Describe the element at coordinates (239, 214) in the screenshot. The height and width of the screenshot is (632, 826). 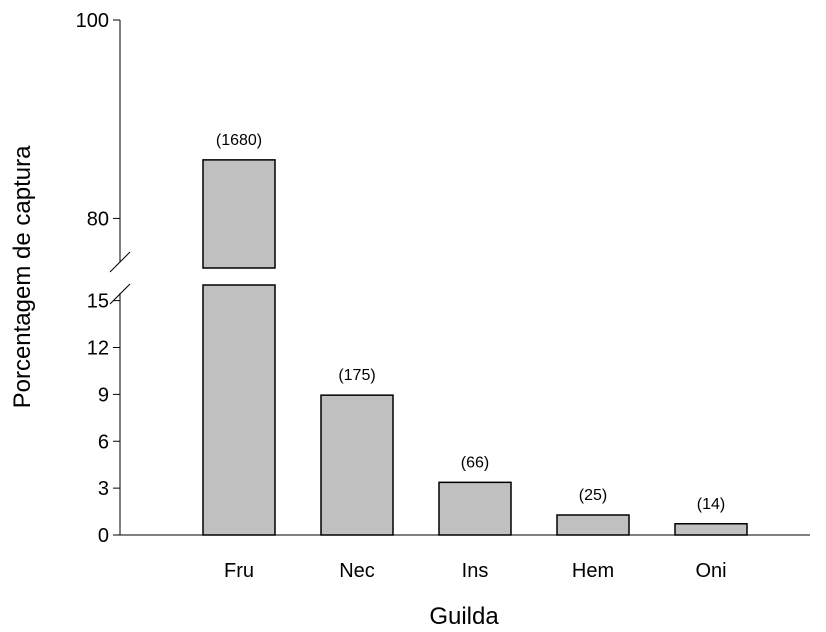
I see `bar-upper-segment` at that location.